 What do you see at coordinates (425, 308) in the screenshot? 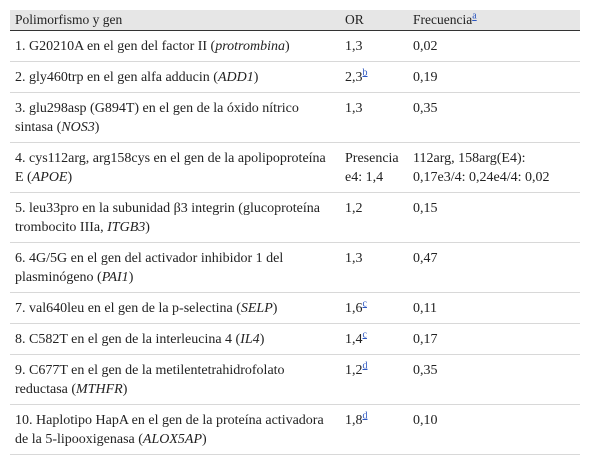
I see `freq-value: 0,11` at bounding box center [425, 308].